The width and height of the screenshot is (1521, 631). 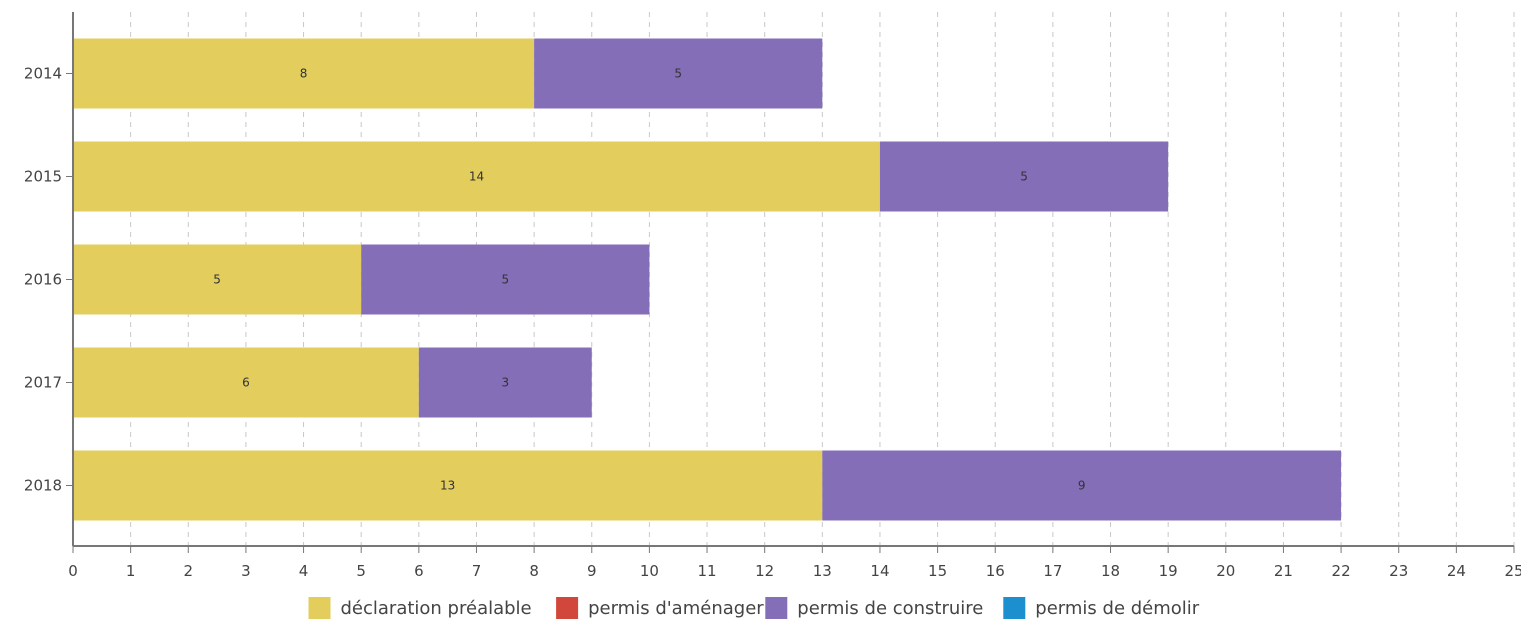 What do you see at coordinates (1512, 571) in the screenshot?
I see `x-tick-label: 25` at bounding box center [1512, 571].